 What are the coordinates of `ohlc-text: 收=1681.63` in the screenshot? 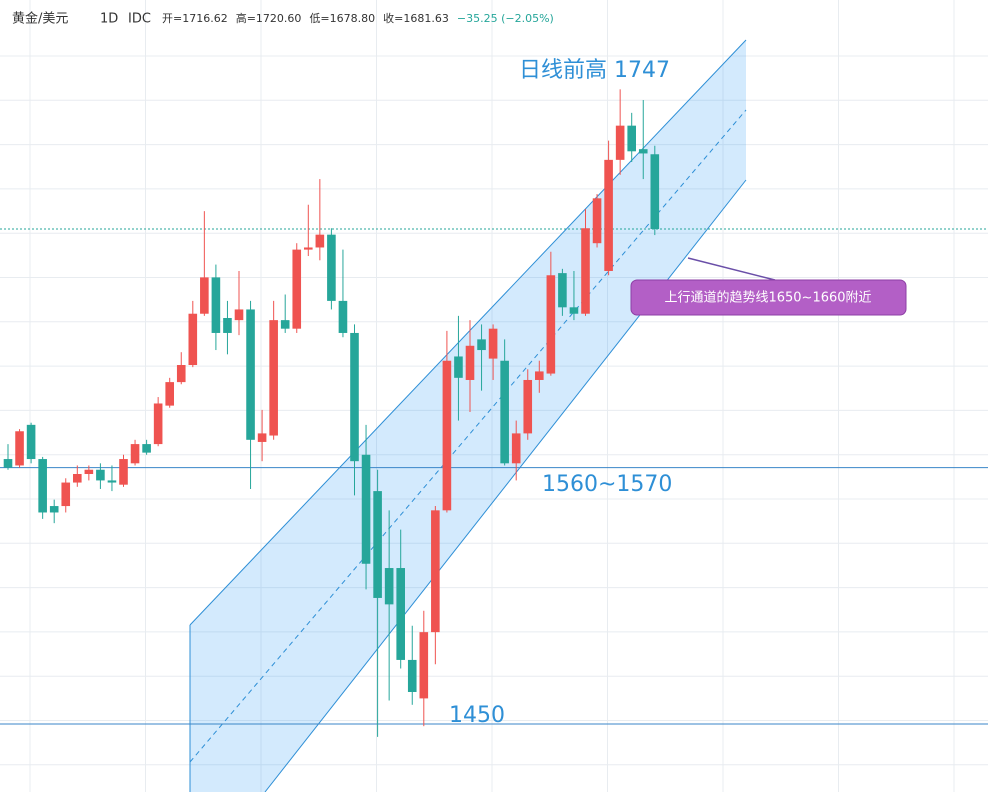 It's located at (416, 18).